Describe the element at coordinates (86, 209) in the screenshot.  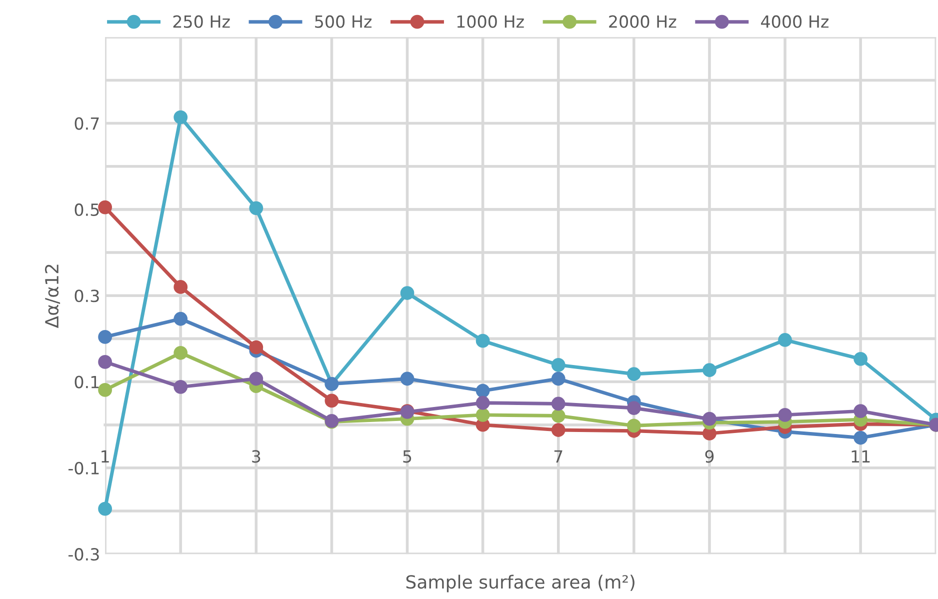
I see `y-tick-label: 0.5` at that location.